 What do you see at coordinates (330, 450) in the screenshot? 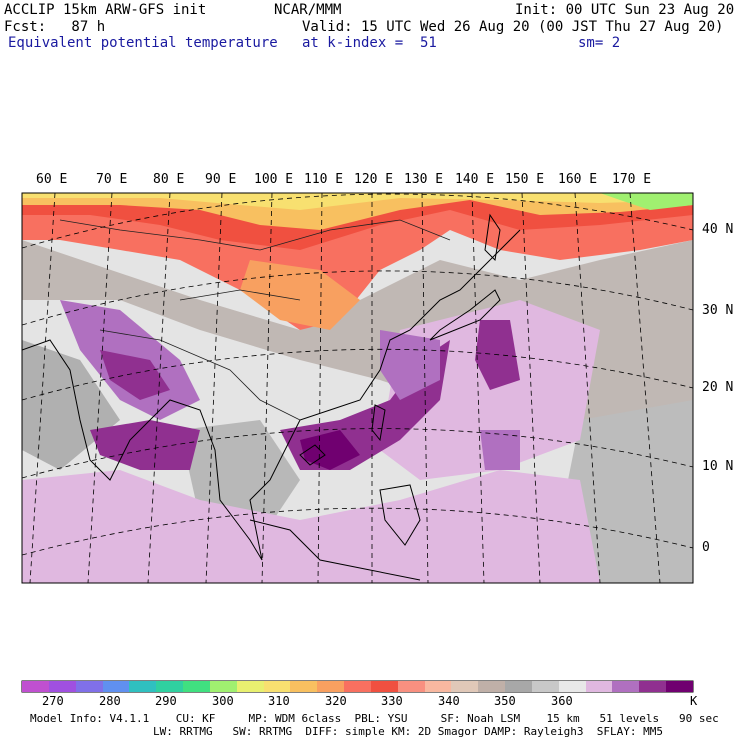
I see `purple-core-scs` at bounding box center [330, 450].